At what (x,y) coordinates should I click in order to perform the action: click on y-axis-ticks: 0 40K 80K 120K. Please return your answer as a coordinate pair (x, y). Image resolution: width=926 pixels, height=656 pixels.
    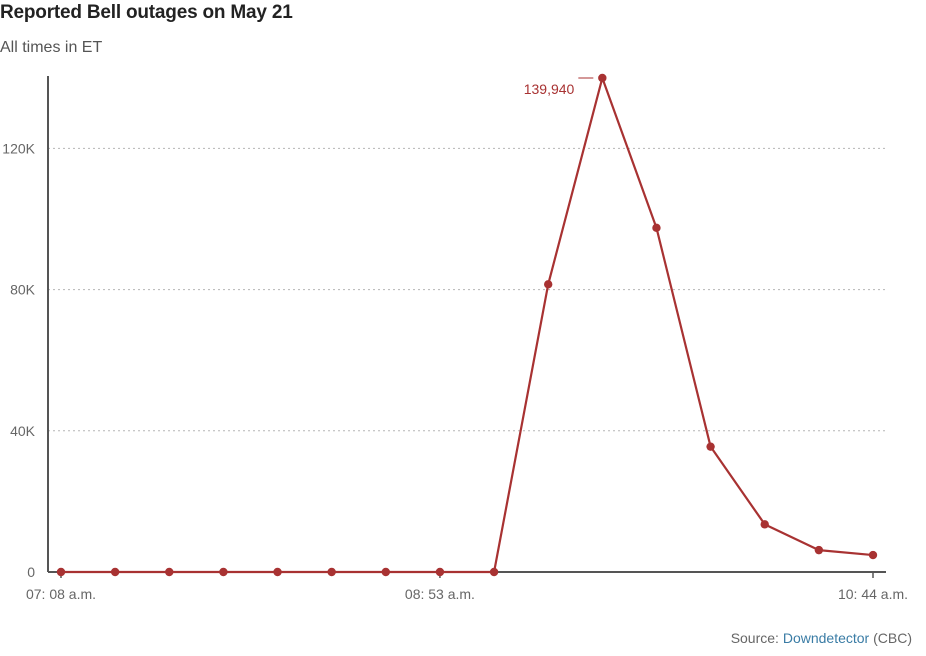
    Looking at the image, I should click on (18, 360).